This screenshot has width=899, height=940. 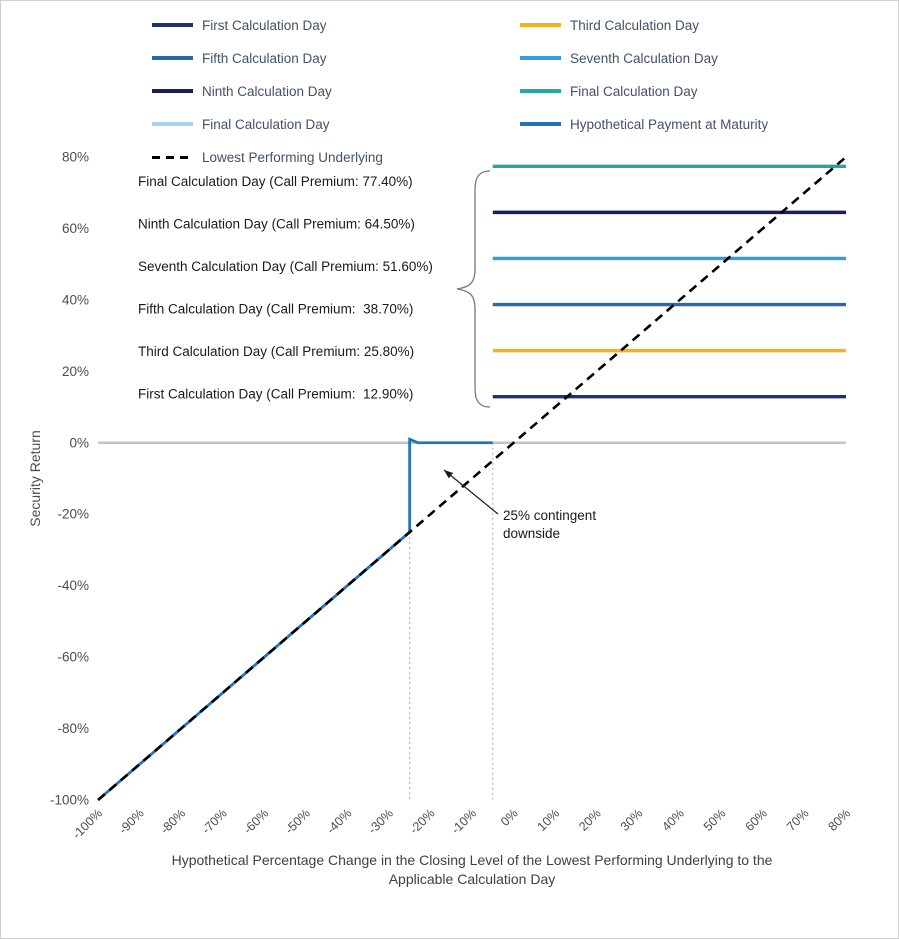 What do you see at coordinates (669, 124) in the screenshot?
I see `legend-label: Hypothetical Payment at Maturity` at bounding box center [669, 124].